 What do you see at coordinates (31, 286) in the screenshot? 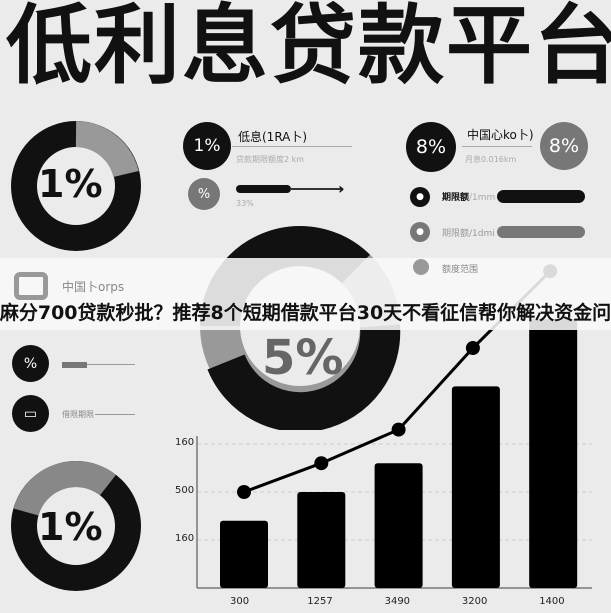
I see `home-icon` at bounding box center [31, 286].